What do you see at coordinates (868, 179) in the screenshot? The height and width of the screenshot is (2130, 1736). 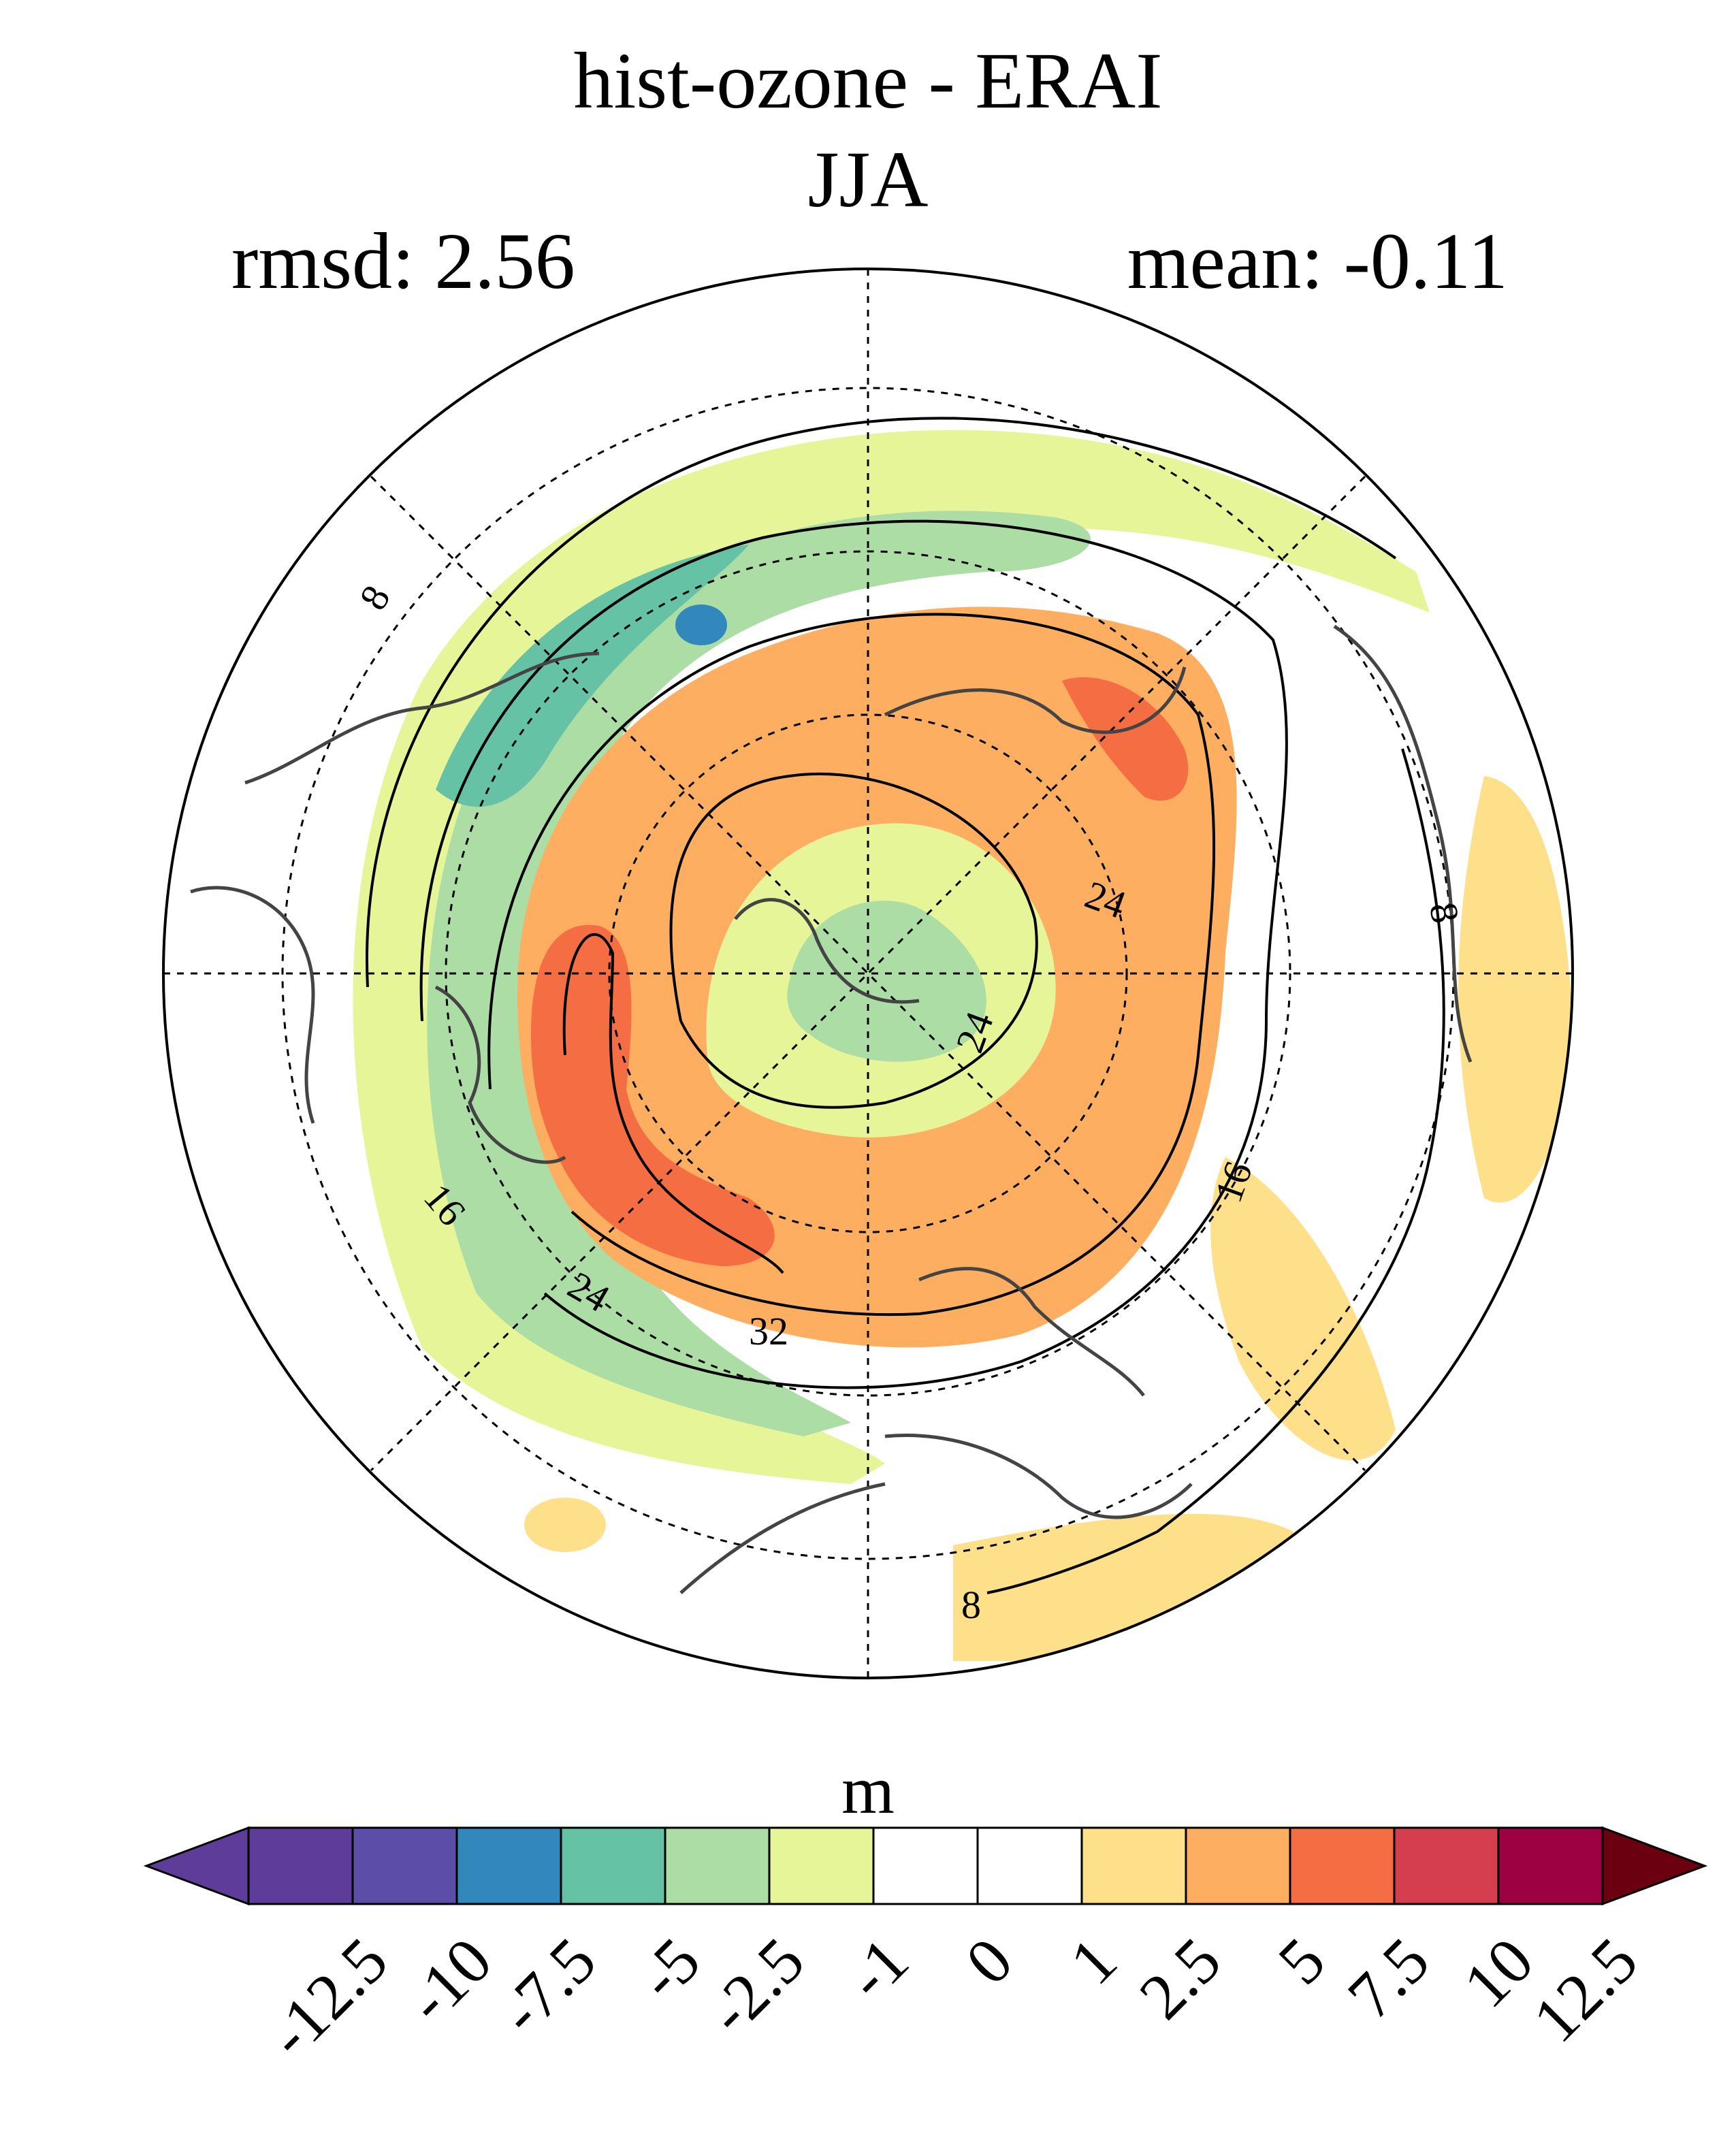 I see `season-label: JJA` at bounding box center [868, 179].